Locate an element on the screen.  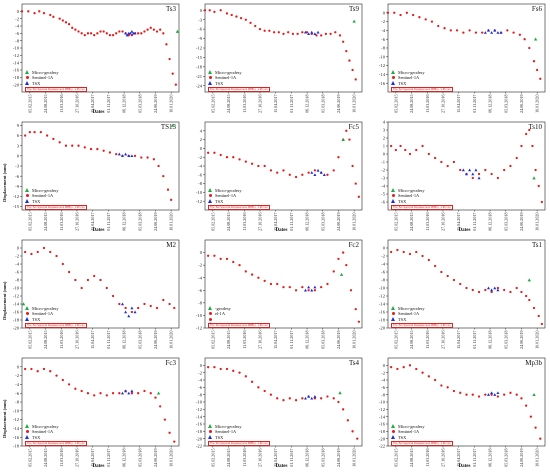
y-tick-label: -16 is located at coordinates (16, 70).